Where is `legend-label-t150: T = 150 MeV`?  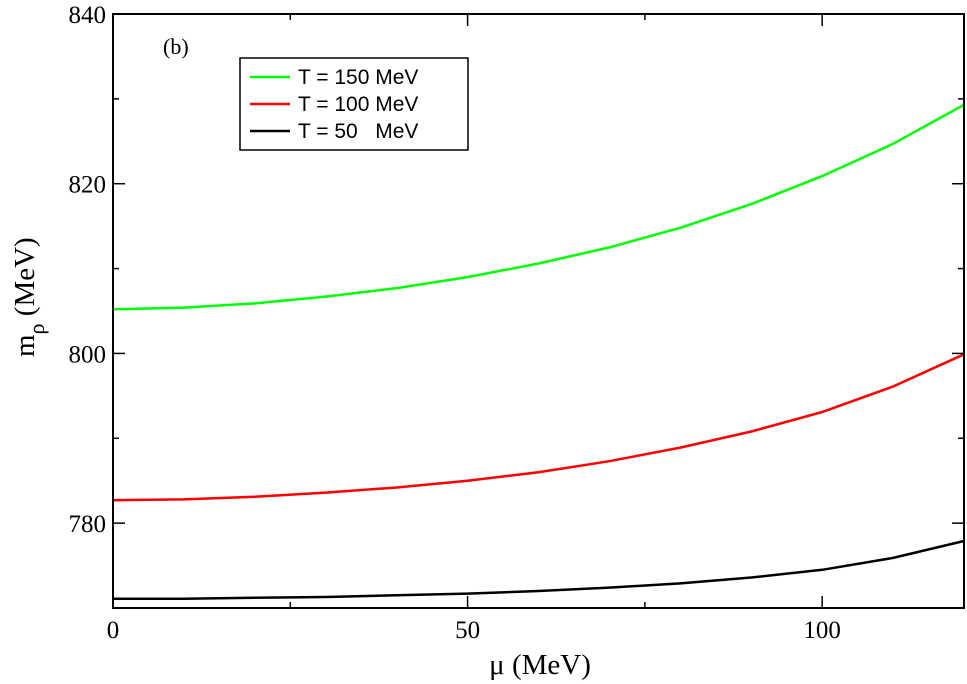
legend-label-t150: T = 150 MeV is located at coordinates (358, 77).